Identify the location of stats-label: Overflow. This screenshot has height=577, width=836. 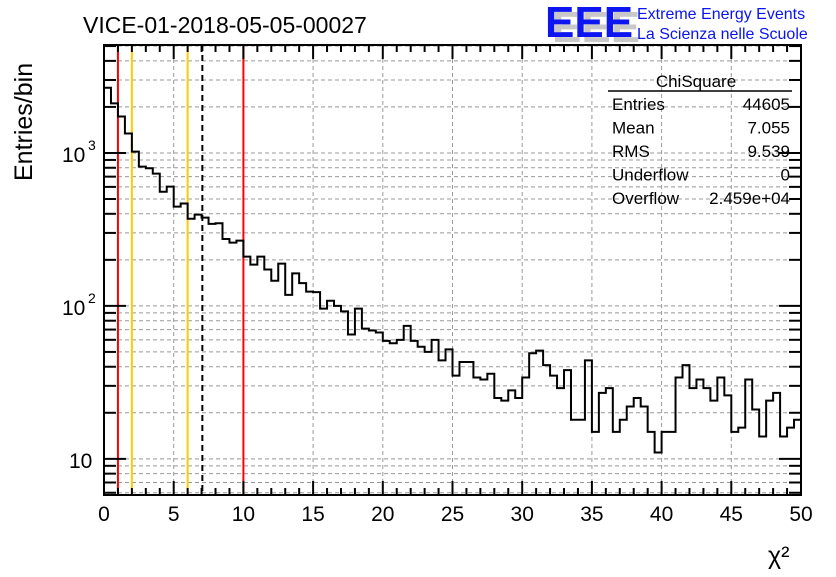
(646, 198).